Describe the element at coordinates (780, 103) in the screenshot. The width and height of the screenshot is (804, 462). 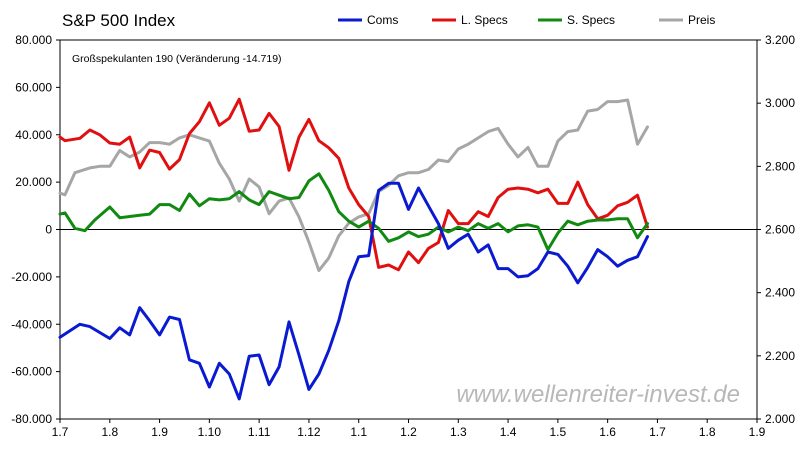
I see `y-right-tick-label: 3.000` at that location.